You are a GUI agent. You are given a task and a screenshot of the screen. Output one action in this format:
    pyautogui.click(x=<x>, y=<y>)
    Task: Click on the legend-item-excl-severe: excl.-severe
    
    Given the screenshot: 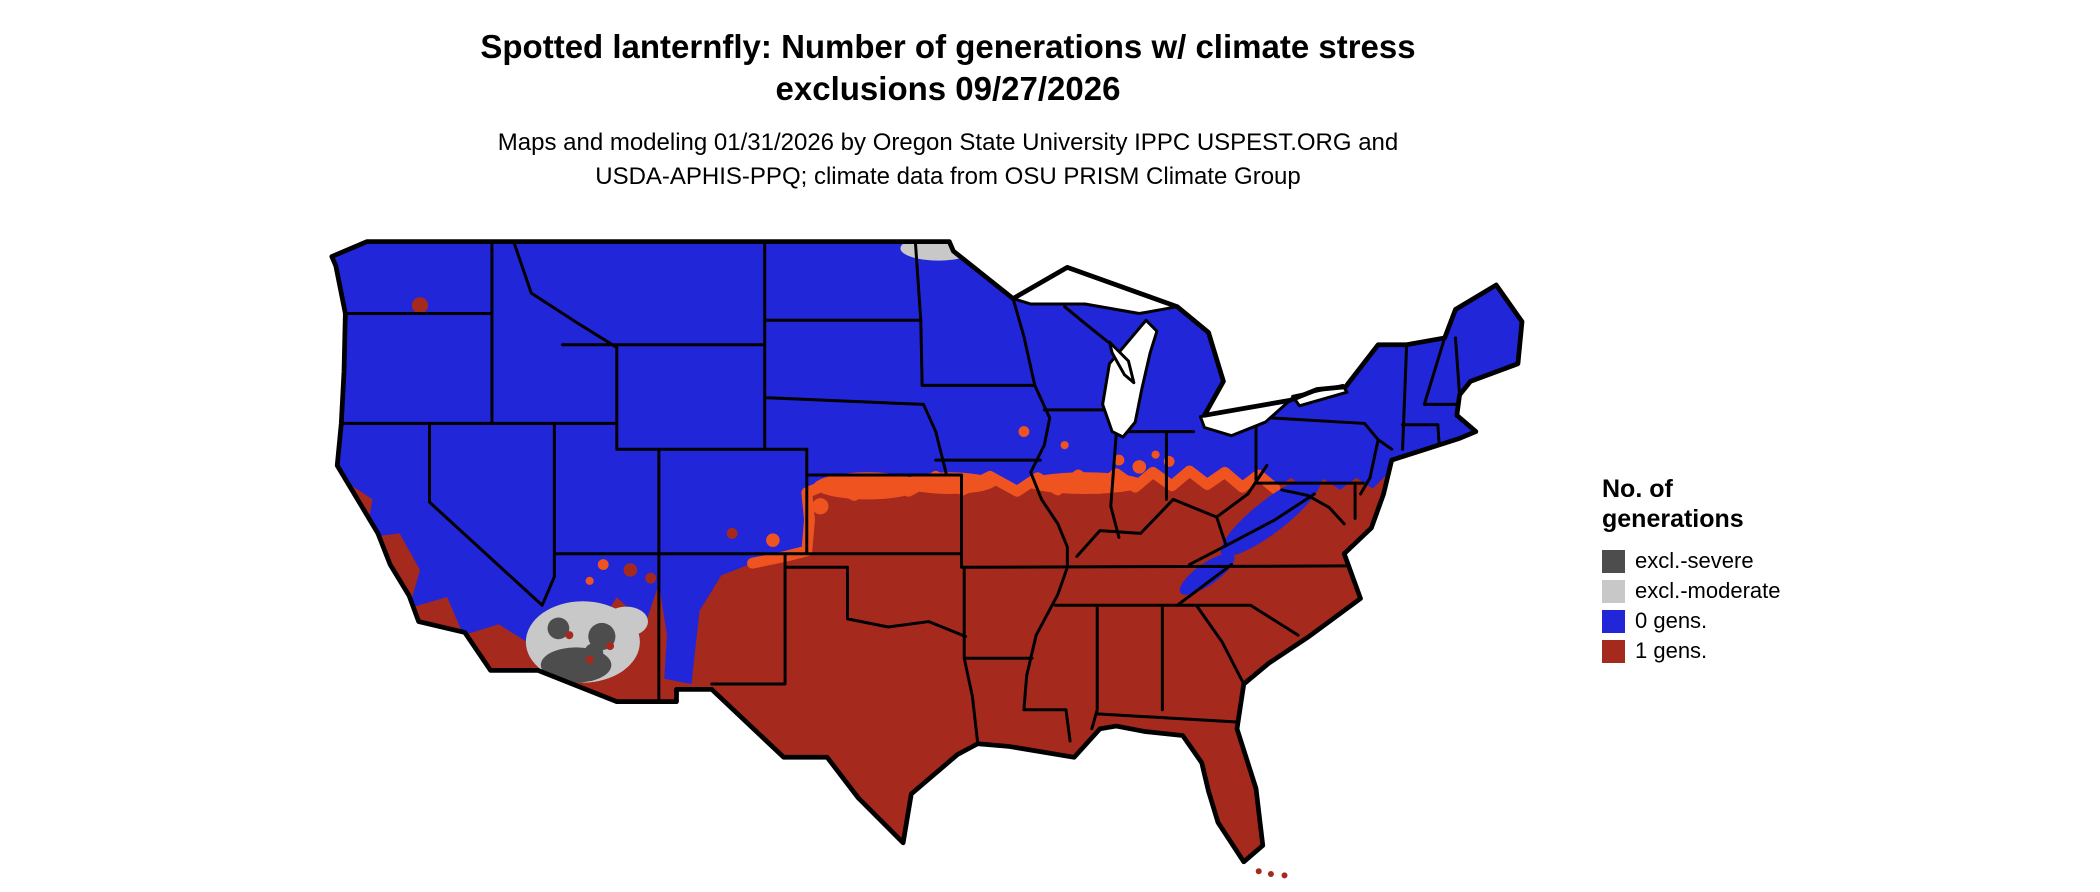 What is the action you would take?
    pyautogui.click(x=1752, y=561)
    